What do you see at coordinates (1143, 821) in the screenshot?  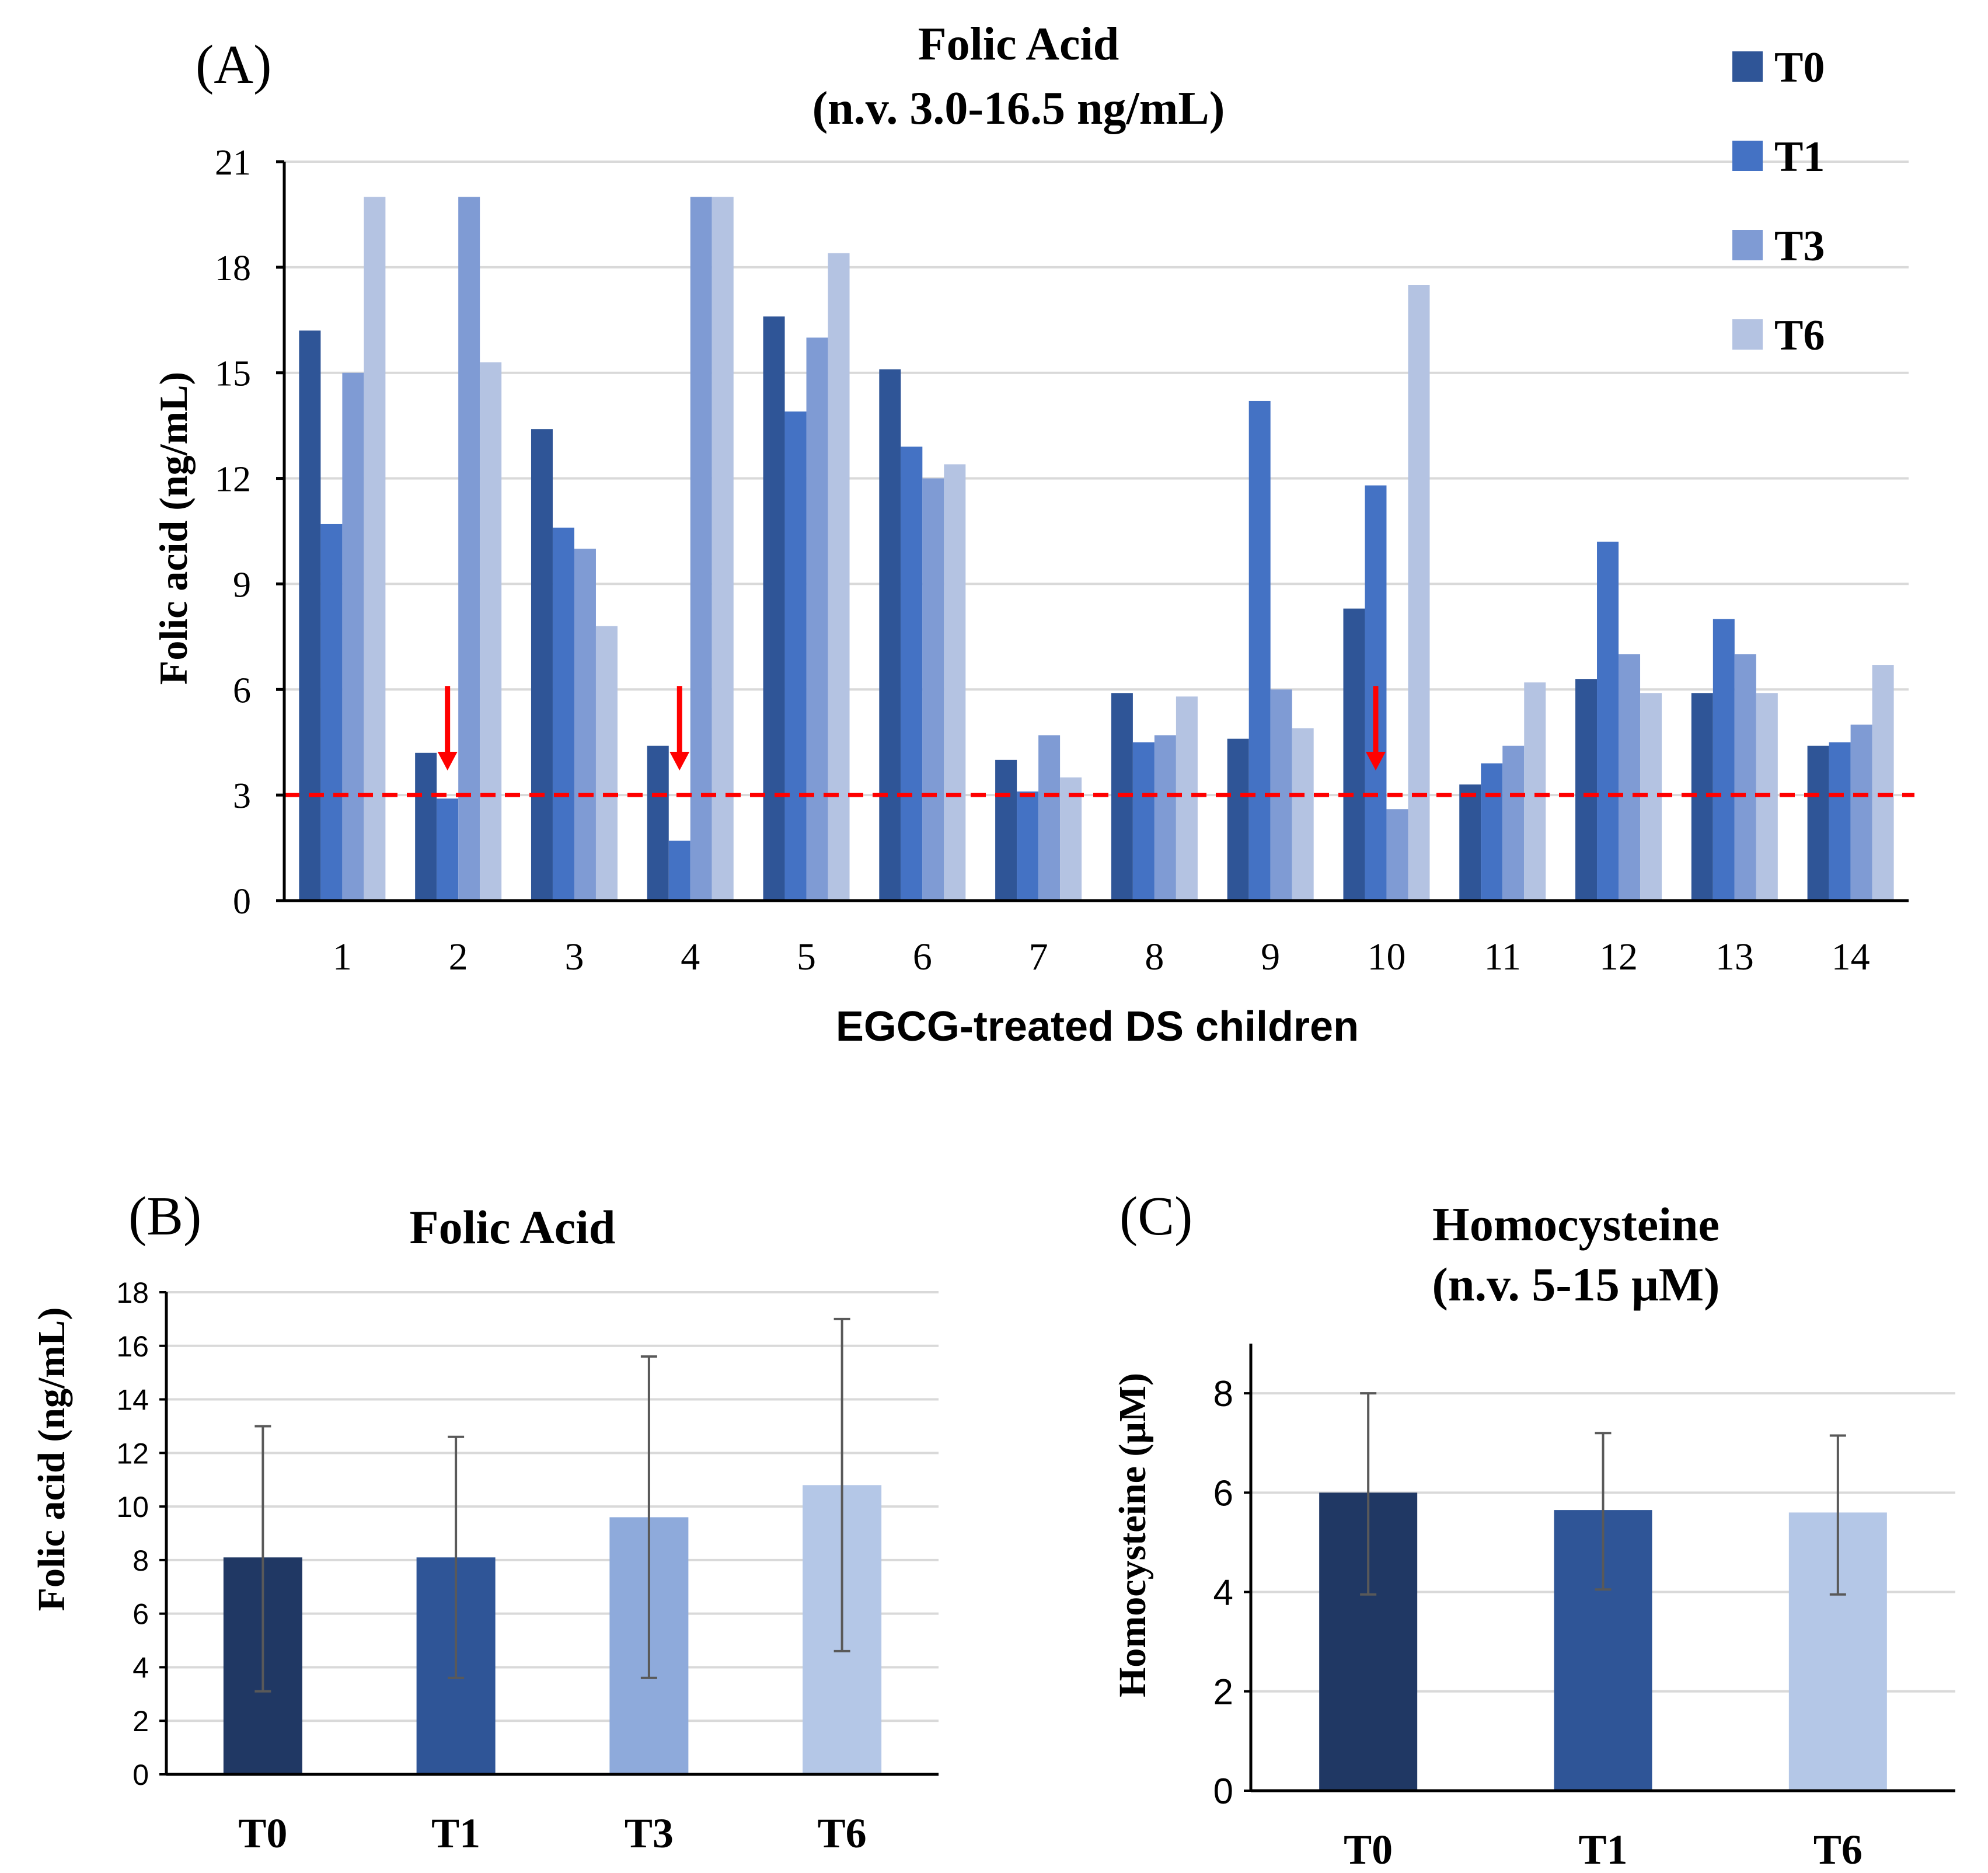 I see `panel-a-bar-8-T1` at bounding box center [1143, 821].